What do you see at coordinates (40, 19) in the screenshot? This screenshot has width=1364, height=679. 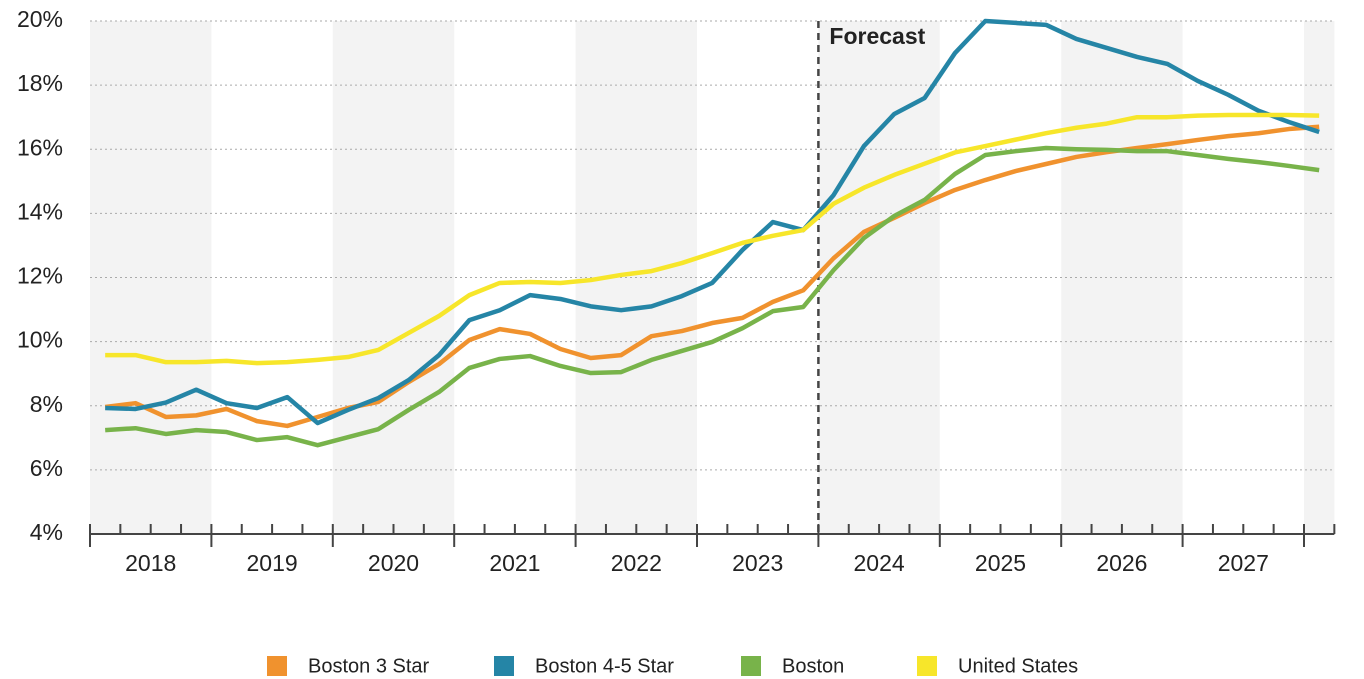 I see `y-tick-label: 20%` at bounding box center [40, 19].